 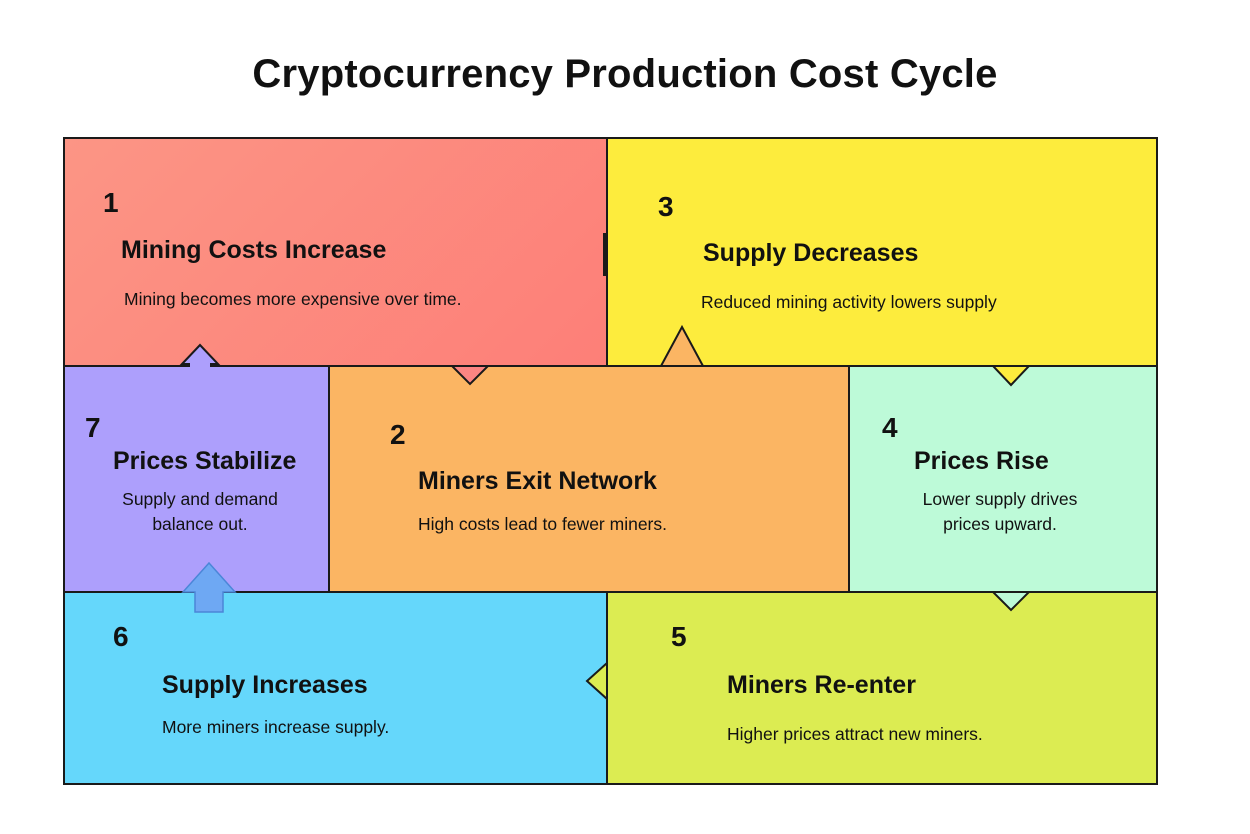 What do you see at coordinates (265, 685) in the screenshot?
I see `step-6-heading: Supply Increases` at bounding box center [265, 685].